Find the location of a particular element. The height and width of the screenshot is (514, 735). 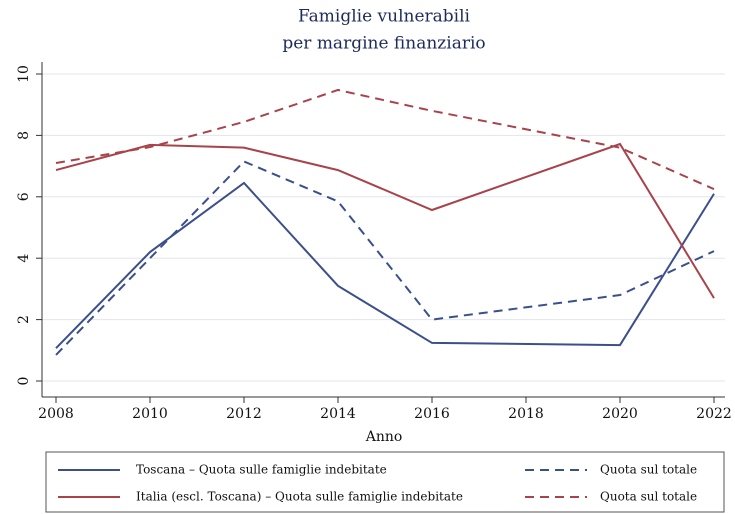

y-tick-label: 0 is located at coordinates (24, 381).